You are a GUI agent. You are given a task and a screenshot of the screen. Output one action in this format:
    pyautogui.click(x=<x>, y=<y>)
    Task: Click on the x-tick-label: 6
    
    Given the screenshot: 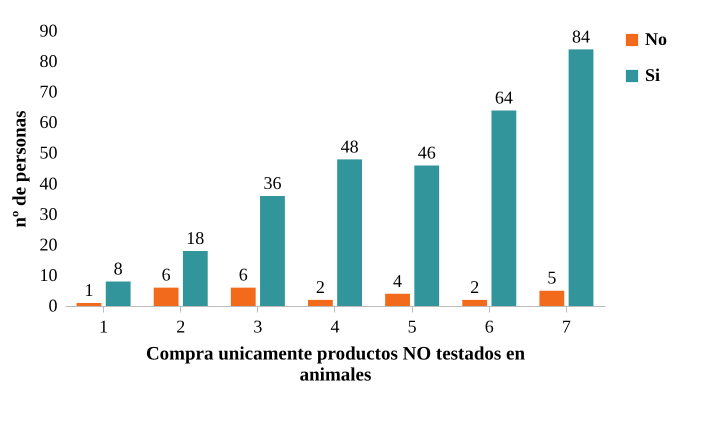 What is the action you would take?
    pyautogui.click(x=489, y=326)
    